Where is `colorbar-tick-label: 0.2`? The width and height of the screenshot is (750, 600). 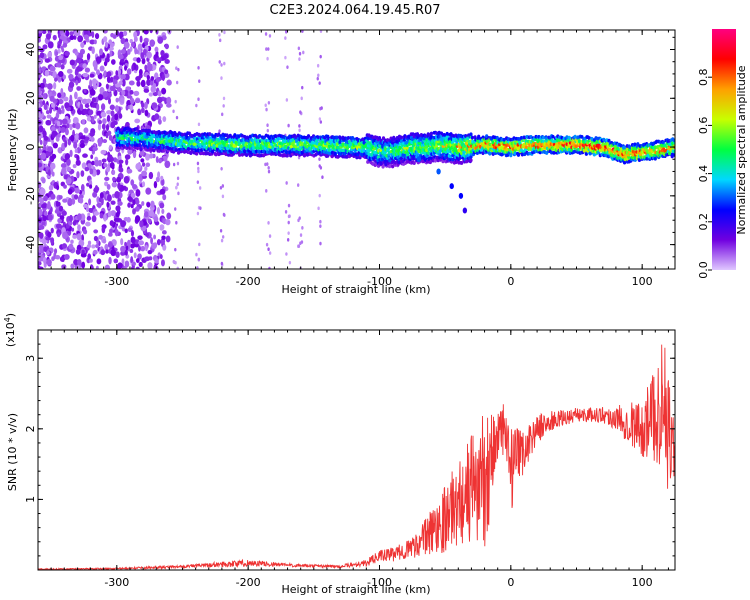
colorbar-tick-label: 0.2 is located at coordinates (703, 222).